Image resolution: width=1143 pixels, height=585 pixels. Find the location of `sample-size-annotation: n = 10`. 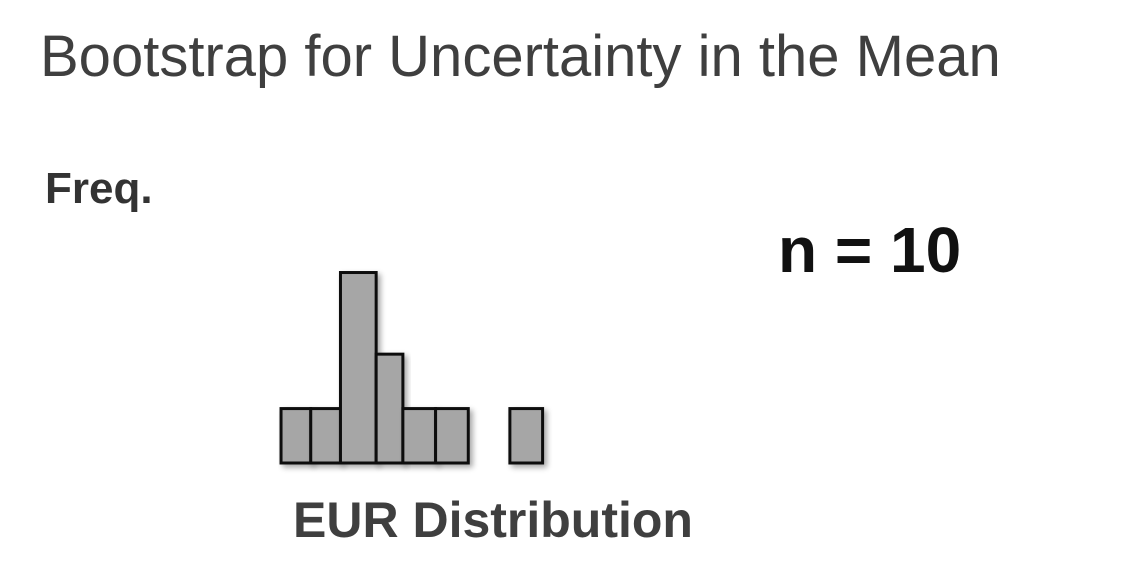

sample-size-annotation: n = 10 is located at coordinates (870, 250).